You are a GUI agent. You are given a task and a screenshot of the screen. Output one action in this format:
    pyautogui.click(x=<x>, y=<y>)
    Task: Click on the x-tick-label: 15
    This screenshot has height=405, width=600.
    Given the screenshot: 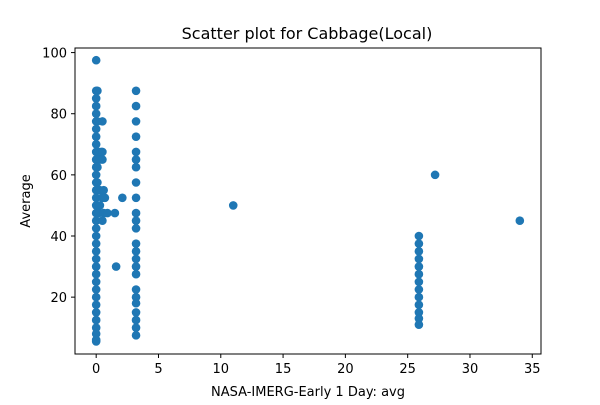 What is the action you would take?
    pyautogui.click(x=283, y=369)
    